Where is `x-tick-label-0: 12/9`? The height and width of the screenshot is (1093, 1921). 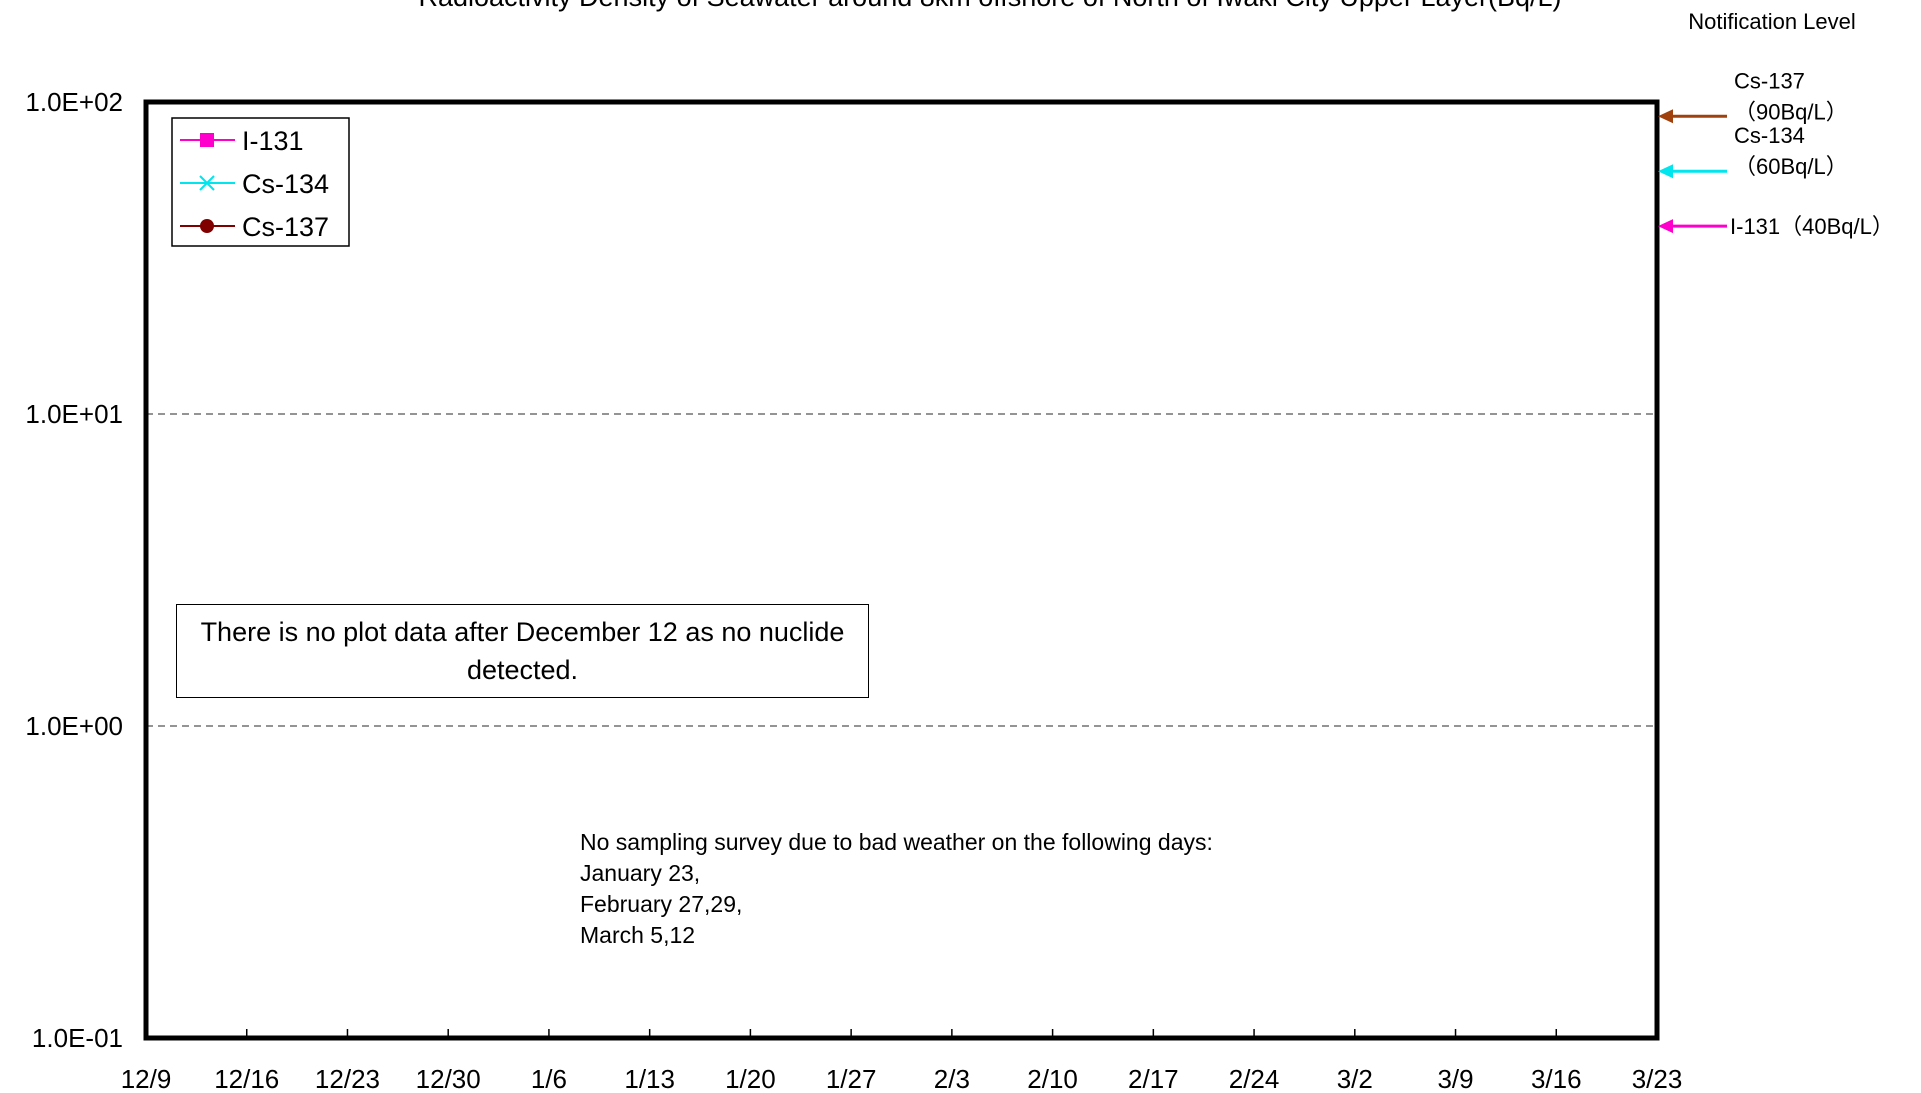 x-tick-label-0: 12/9 is located at coordinates (146, 1078).